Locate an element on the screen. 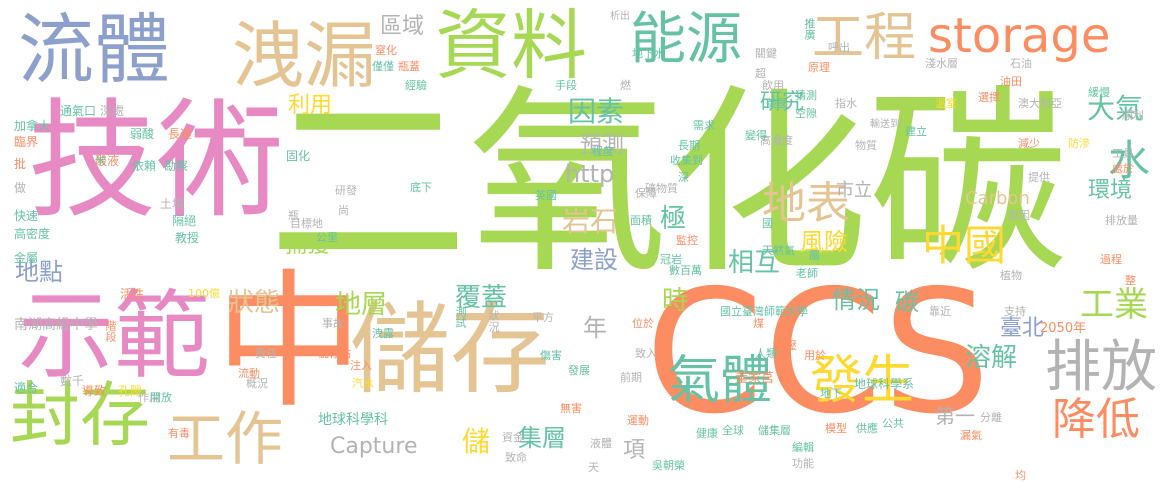  cloud-word: 推廣 is located at coordinates (809, 29).